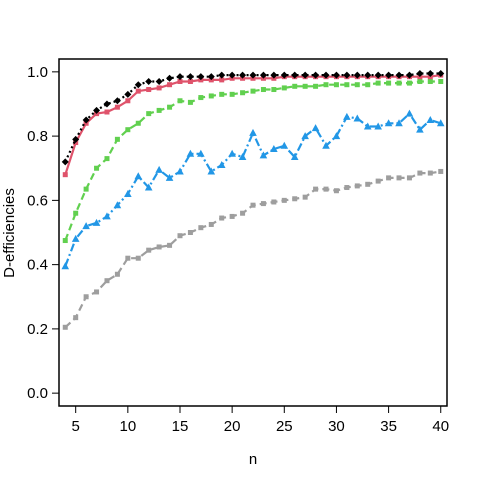  What do you see at coordinates (180, 426) in the screenshot?
I see `x-tick-label: 15` at bounding box center [180, 426].